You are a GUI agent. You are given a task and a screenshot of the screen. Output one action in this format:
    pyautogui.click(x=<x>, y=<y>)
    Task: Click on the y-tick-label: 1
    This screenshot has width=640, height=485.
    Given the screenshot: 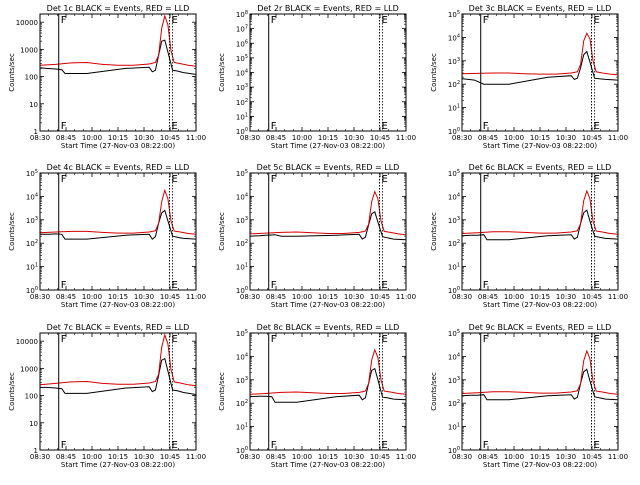 What is the action you would take?
    pyautogui.click(x=36, y=451)
    